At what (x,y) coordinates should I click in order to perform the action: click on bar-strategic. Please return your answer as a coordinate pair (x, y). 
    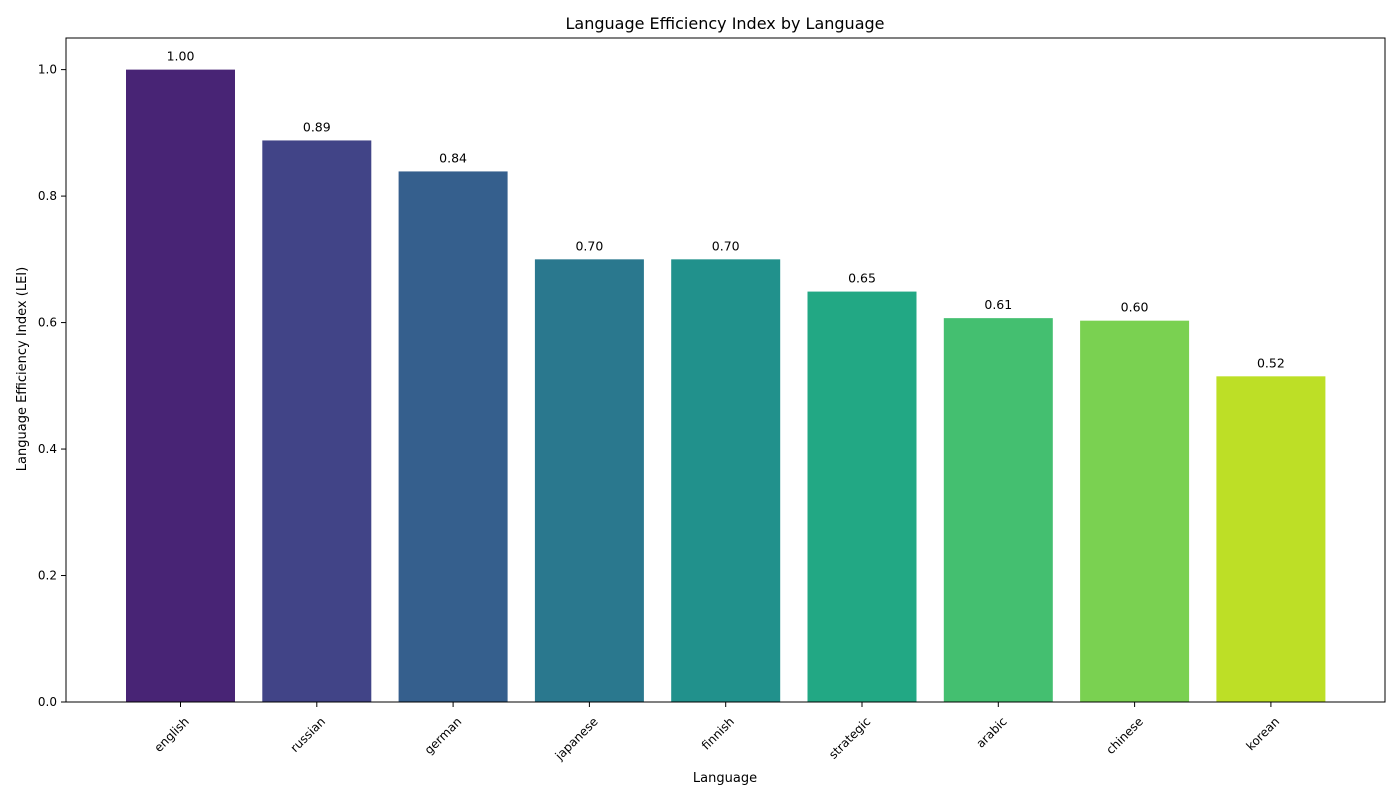
    Looking at the image, I should click on (862, 496).